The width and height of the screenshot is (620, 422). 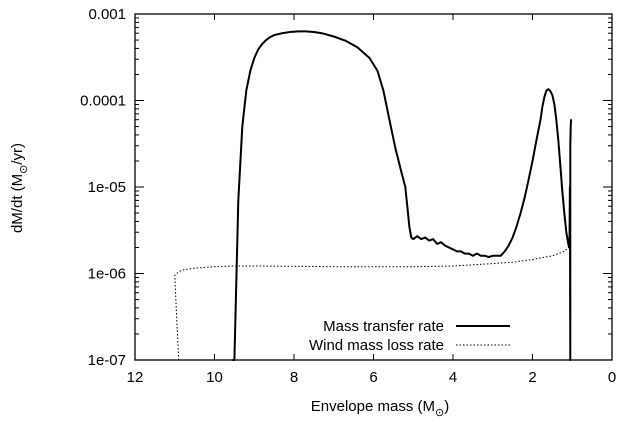 I want to click on x-tick-label: 12, so click(x=135, y=377).